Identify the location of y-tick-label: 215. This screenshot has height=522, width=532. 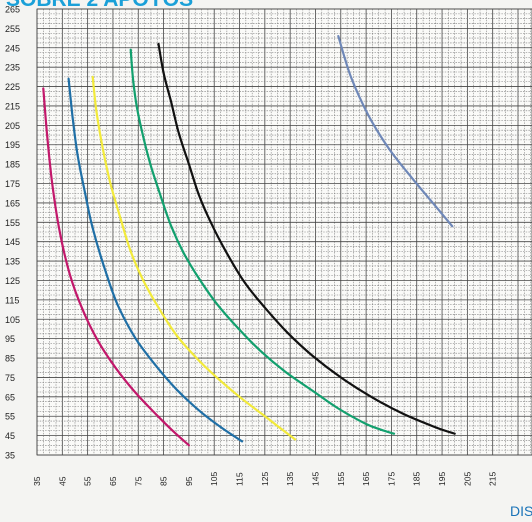
(12, 106).